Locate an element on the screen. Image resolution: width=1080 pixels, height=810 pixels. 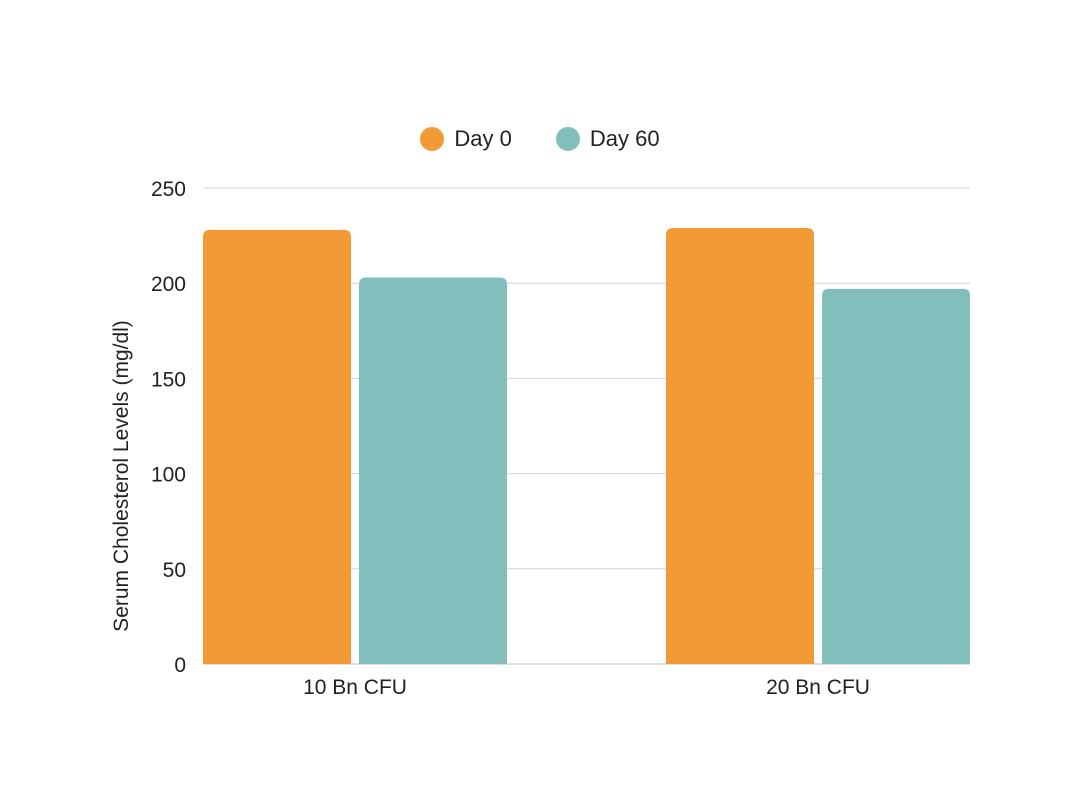
x-tick-label-0: 10 Bn CFU is located at coordinates (355, 687).